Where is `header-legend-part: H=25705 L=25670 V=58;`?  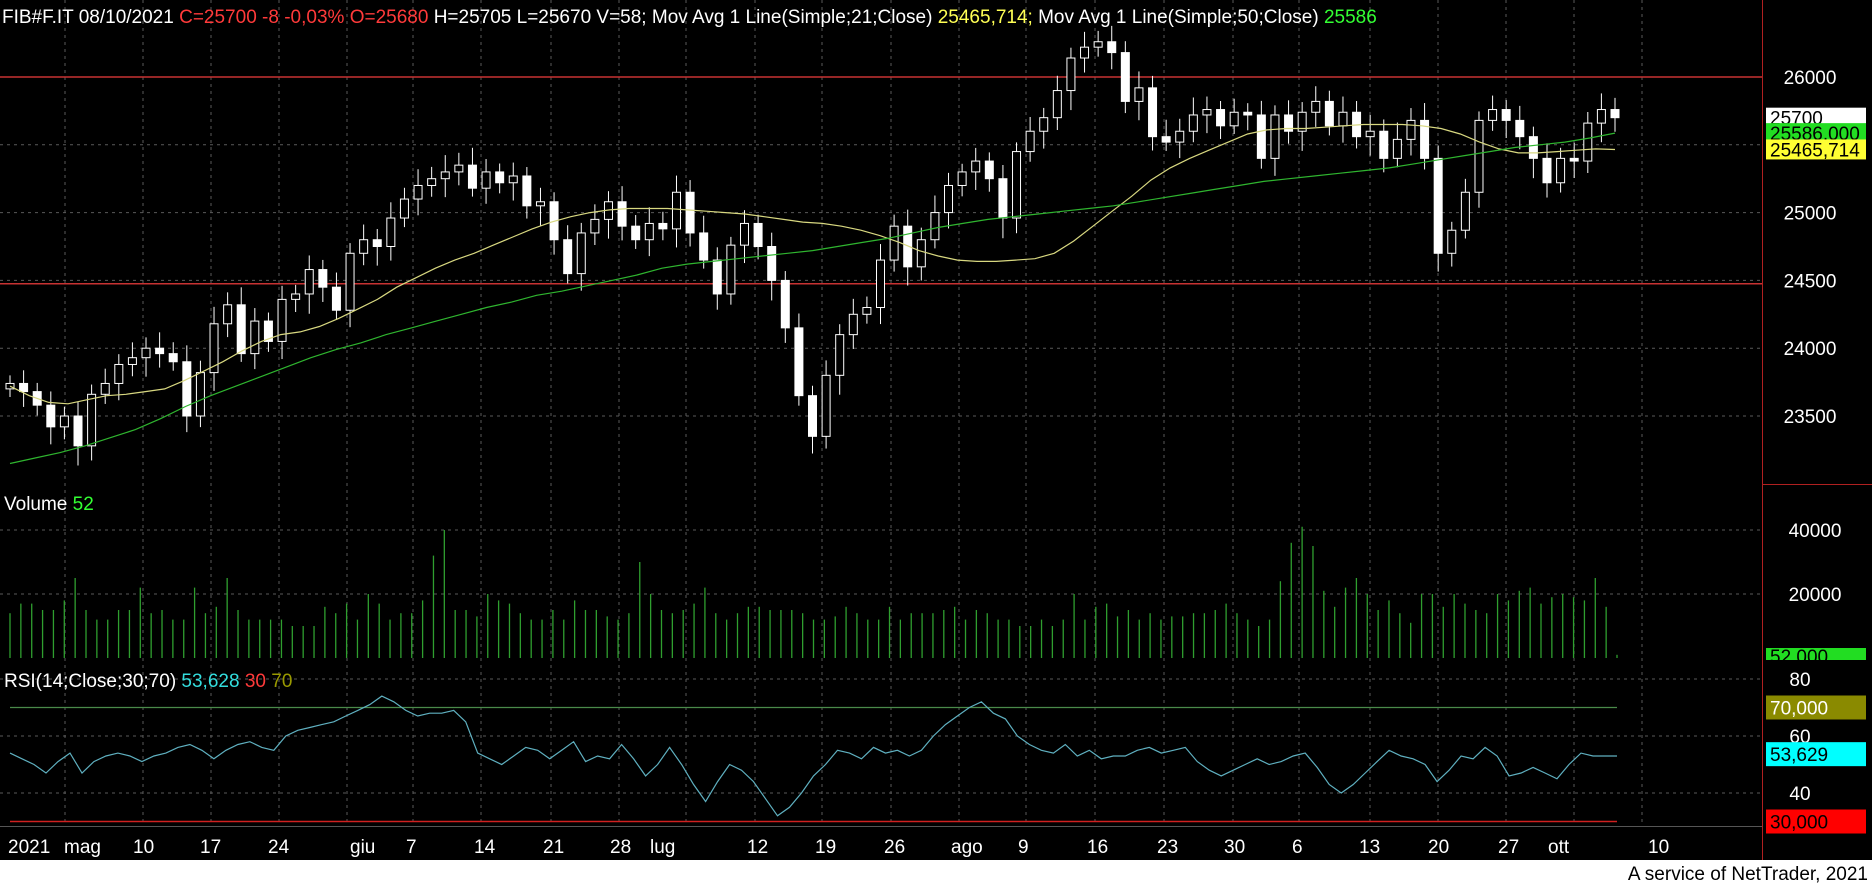 header-legend-part: H=25705 L=25670 V=58; is located at coordinates (543, 17).